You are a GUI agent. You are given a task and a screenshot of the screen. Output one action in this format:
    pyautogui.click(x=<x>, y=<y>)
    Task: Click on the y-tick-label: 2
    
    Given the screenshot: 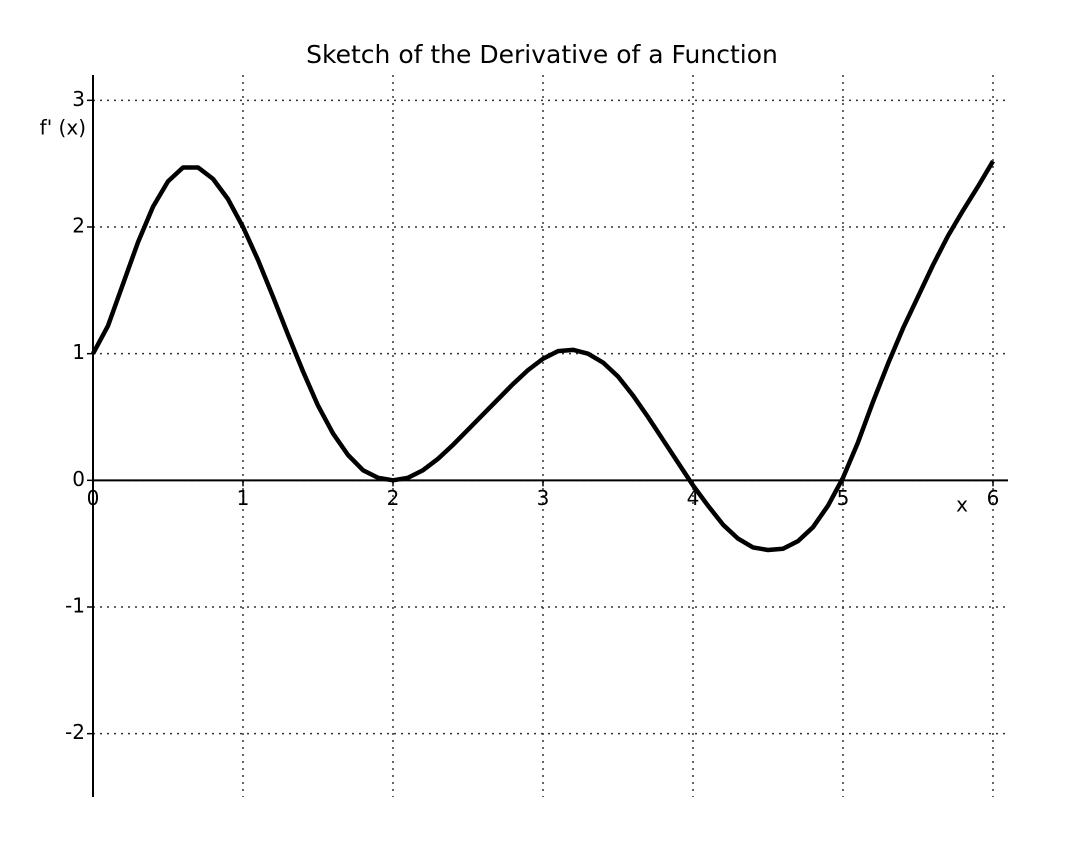 What is the action you would take?
    pyautogui.click(x=78, y=226)
    